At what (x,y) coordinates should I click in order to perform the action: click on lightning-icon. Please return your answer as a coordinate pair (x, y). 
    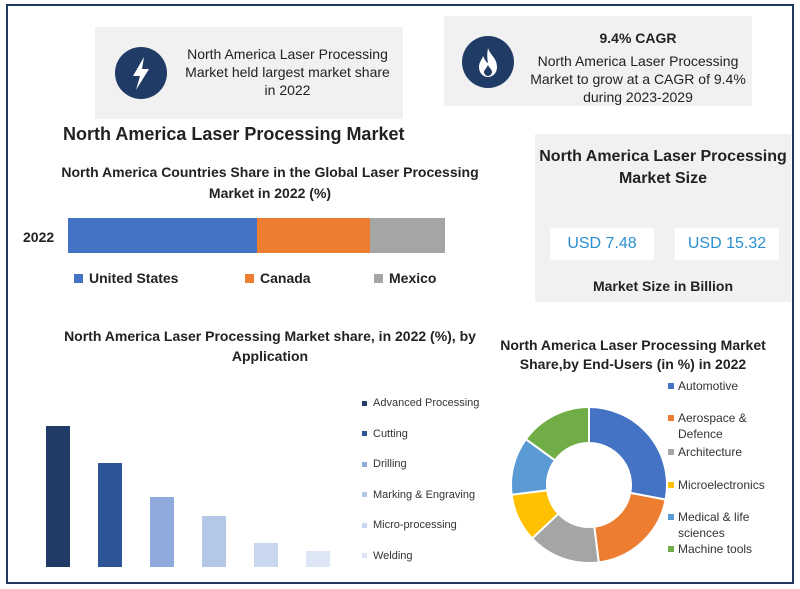
    Looking at the image, I should click on (141, 73).